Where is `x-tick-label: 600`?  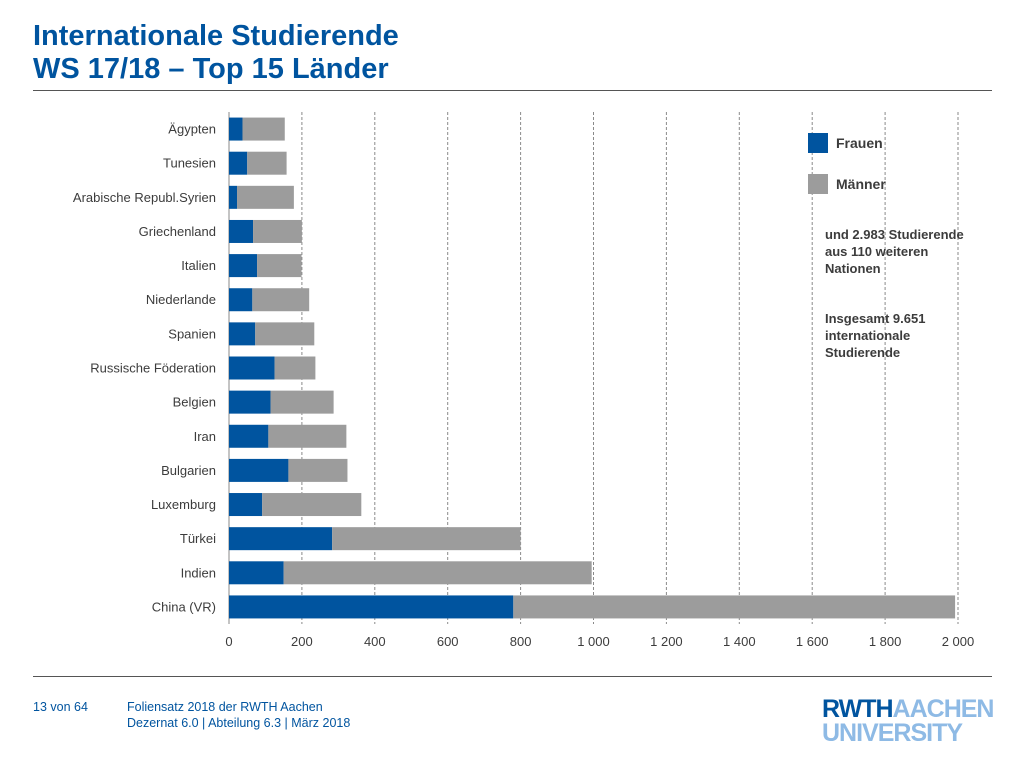
x-tick-label: 600 is located at coordinates (448, 641).